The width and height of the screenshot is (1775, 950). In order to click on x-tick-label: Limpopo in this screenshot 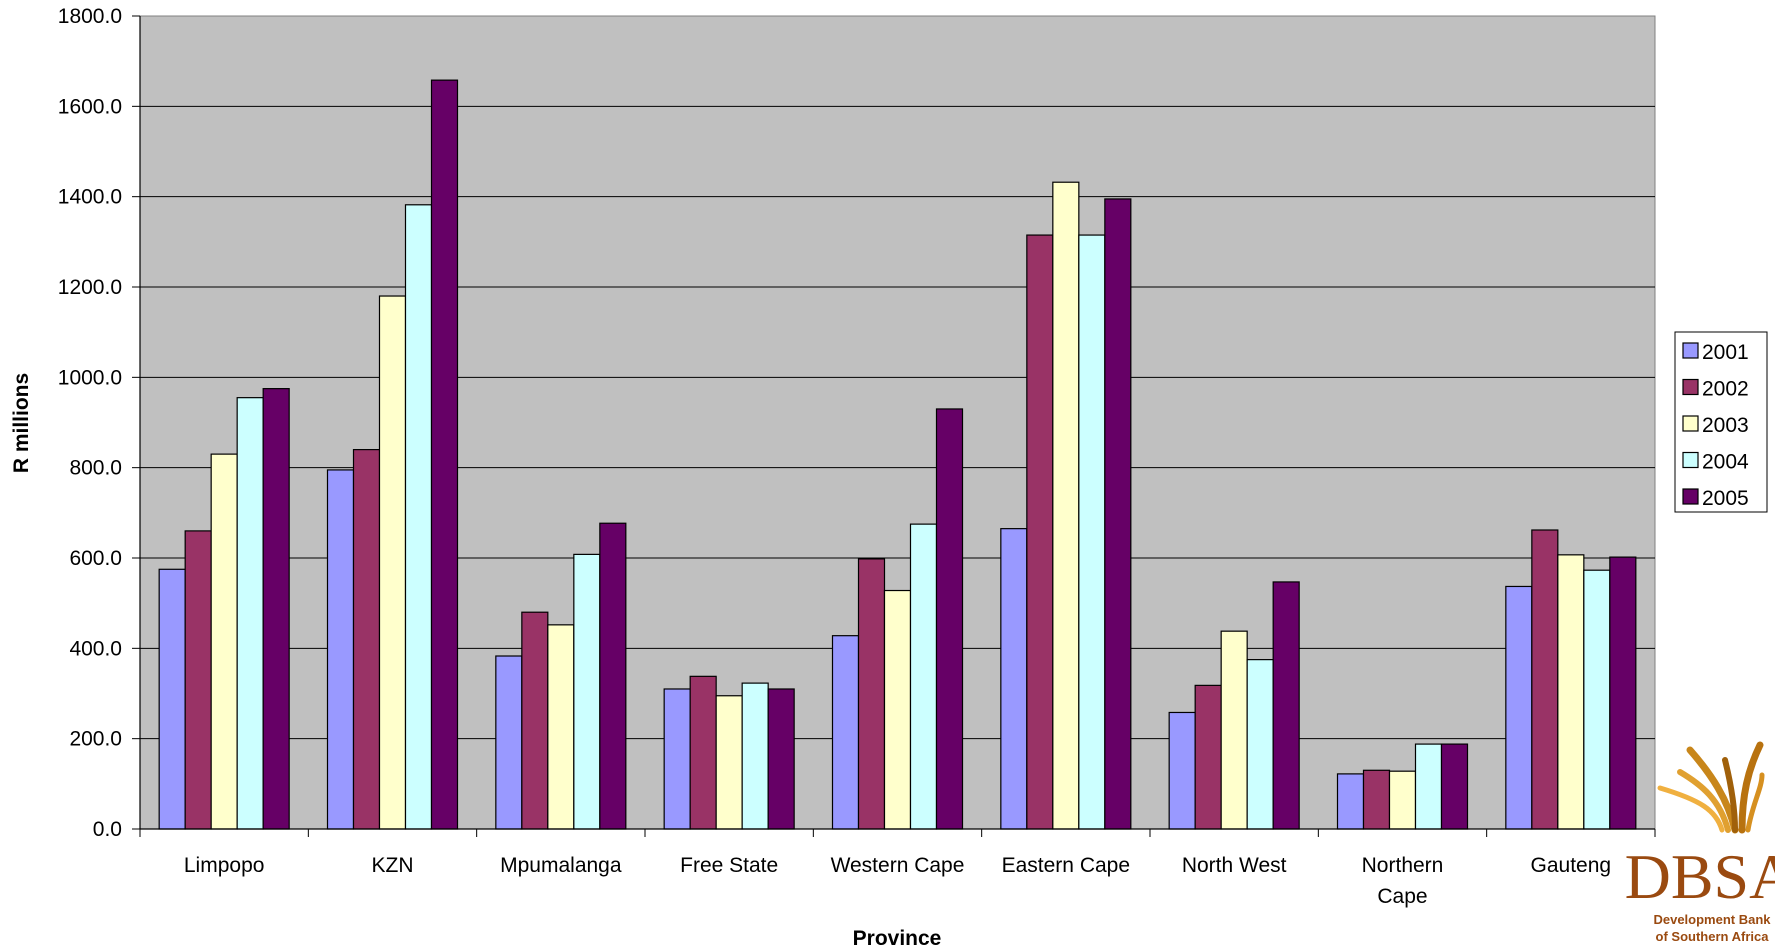, I will do `click(224, 865)`.